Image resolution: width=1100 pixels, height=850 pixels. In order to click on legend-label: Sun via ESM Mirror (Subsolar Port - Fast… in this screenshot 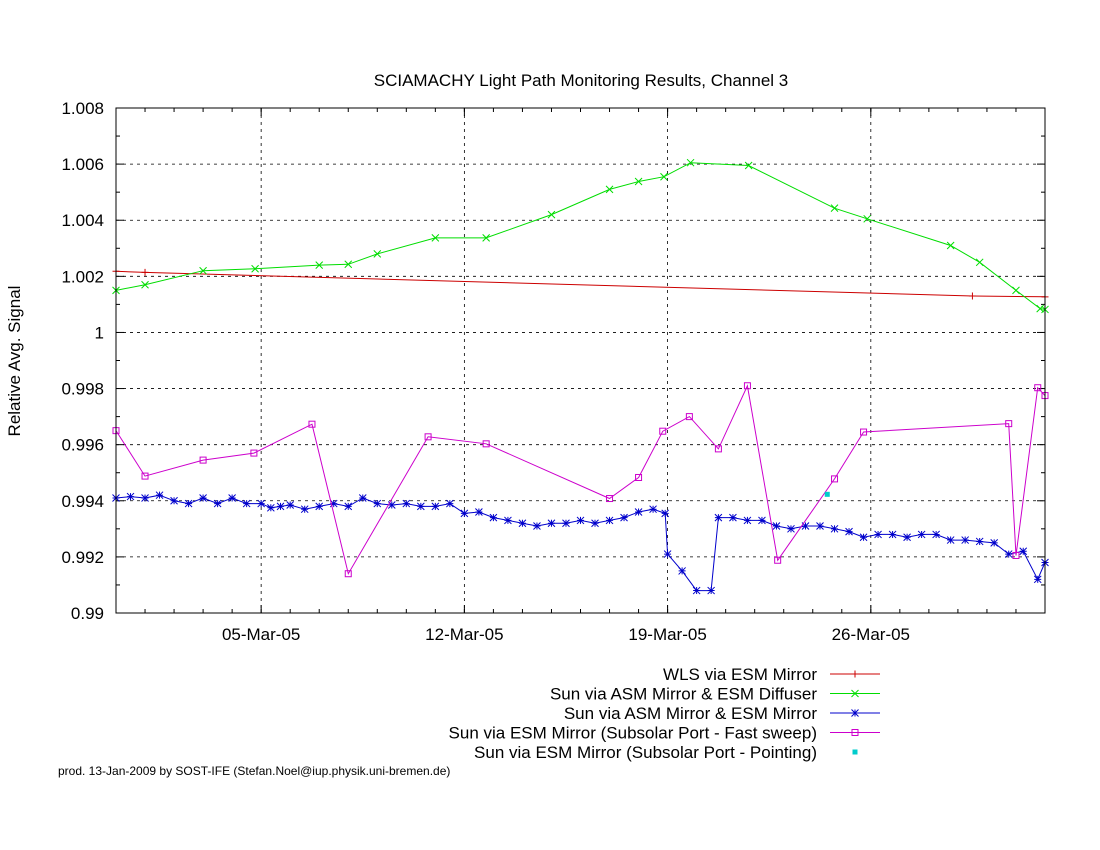, I will do `click(633, 733)`.